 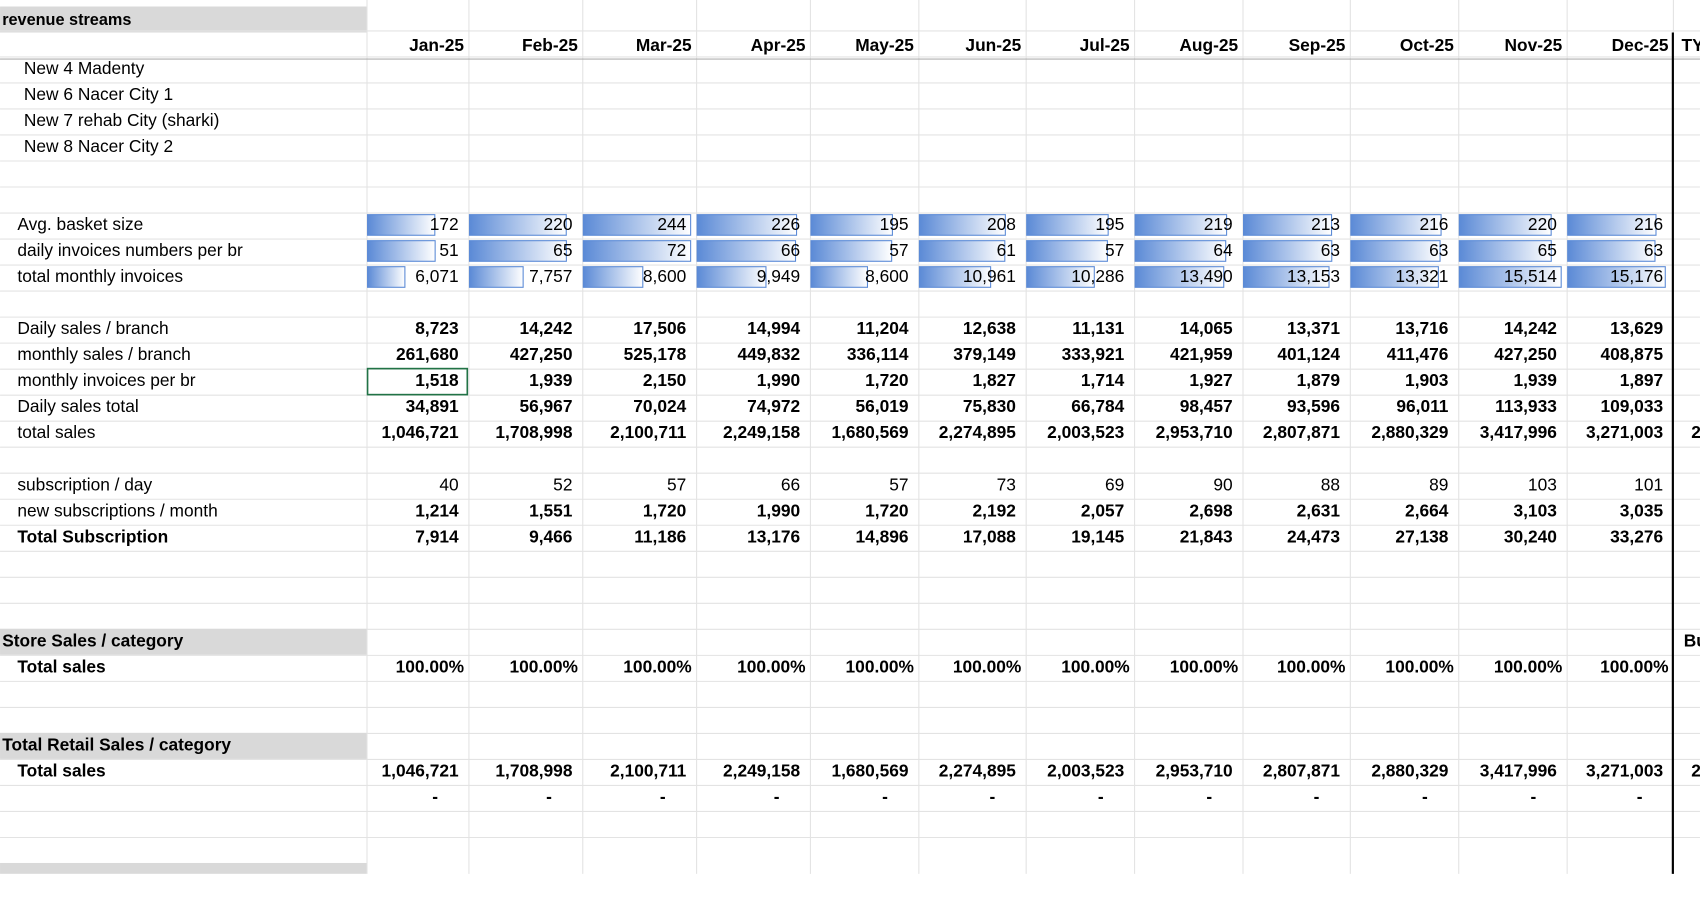 What do you see at coordinates (1330, 484) in the screenshot?
I see `cell-value: 88` at bounding box center [1330, 484].